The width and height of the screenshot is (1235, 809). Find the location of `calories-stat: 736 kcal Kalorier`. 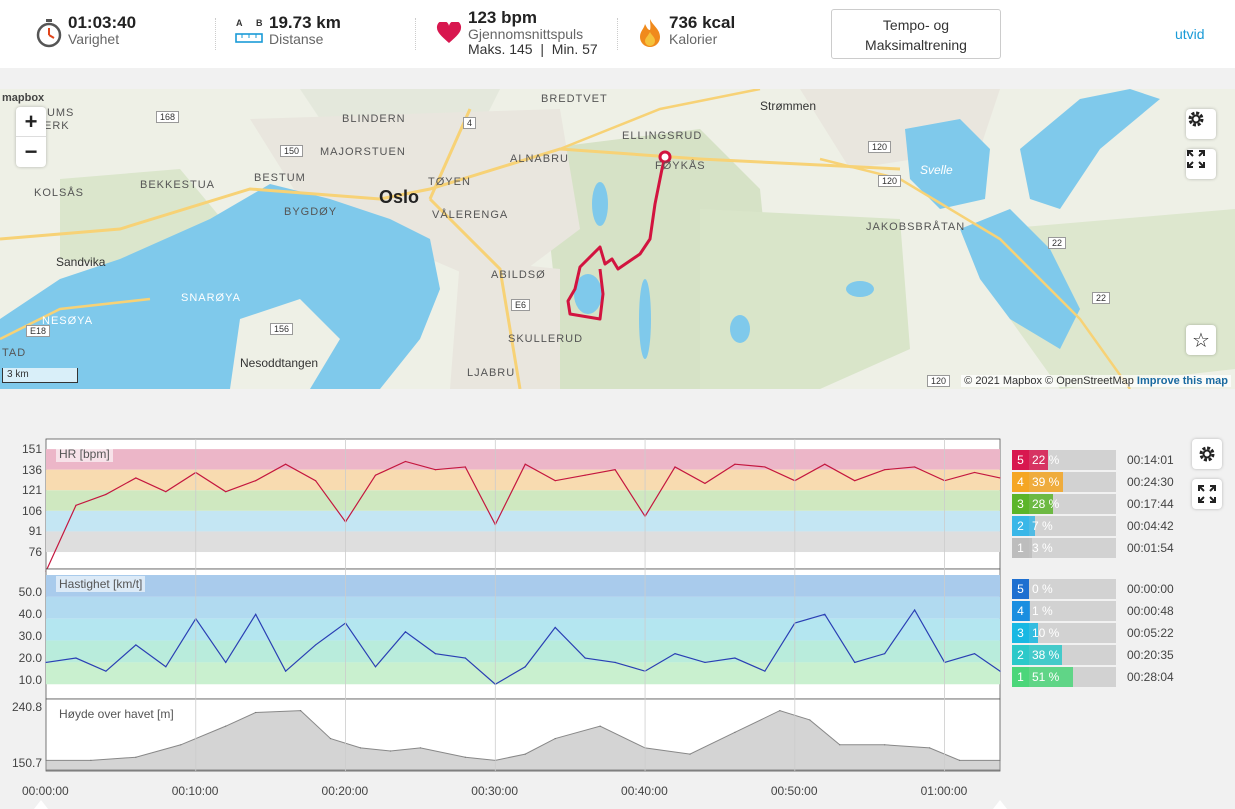

calories-stat: 736 kcal Kalorier is located at coordinates (714, 36).